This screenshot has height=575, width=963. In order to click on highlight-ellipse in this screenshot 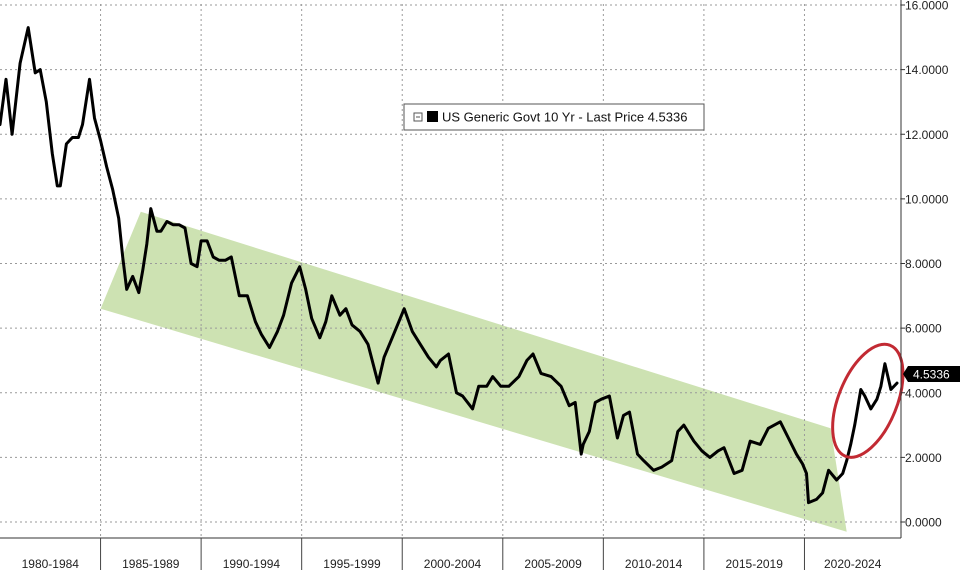, I will do `click(868, 400)`.